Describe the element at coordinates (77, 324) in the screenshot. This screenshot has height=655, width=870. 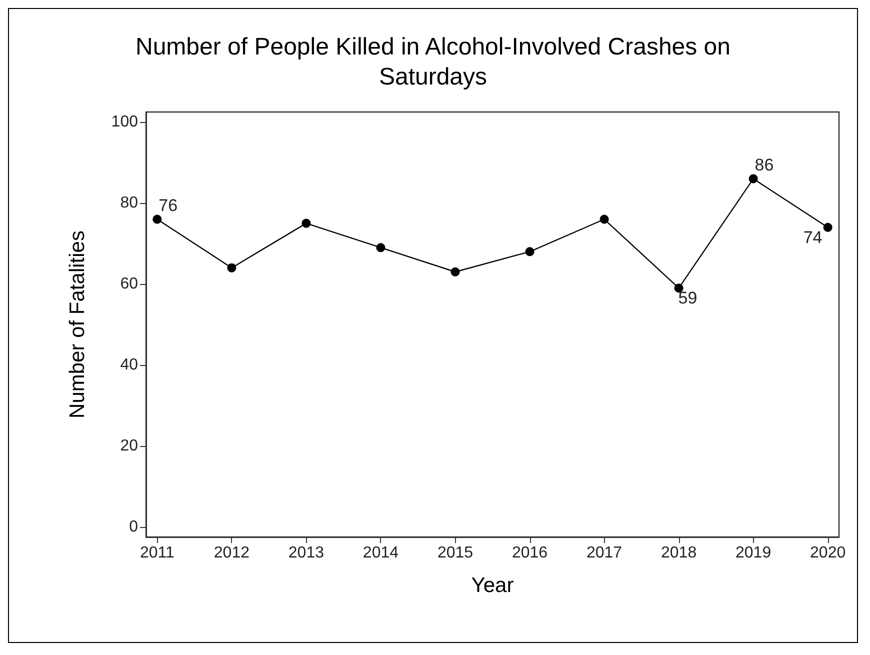
I see `y-axis-title: Number of Fatalities` at that location.